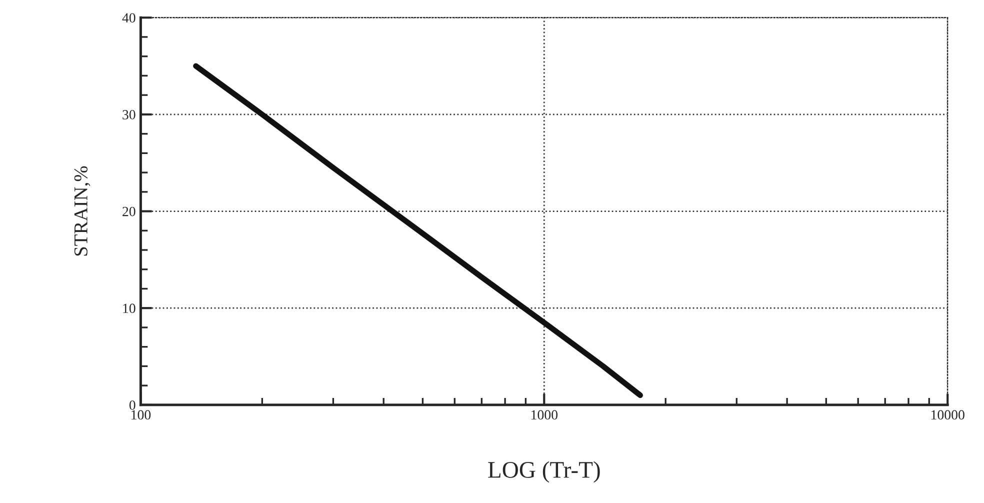 This screenshot has width=984, height=503. What do you see at coordinates (947, 415) in the screenshot?
I see `x-tick-label: 10000` at bounding box center [947, 415].